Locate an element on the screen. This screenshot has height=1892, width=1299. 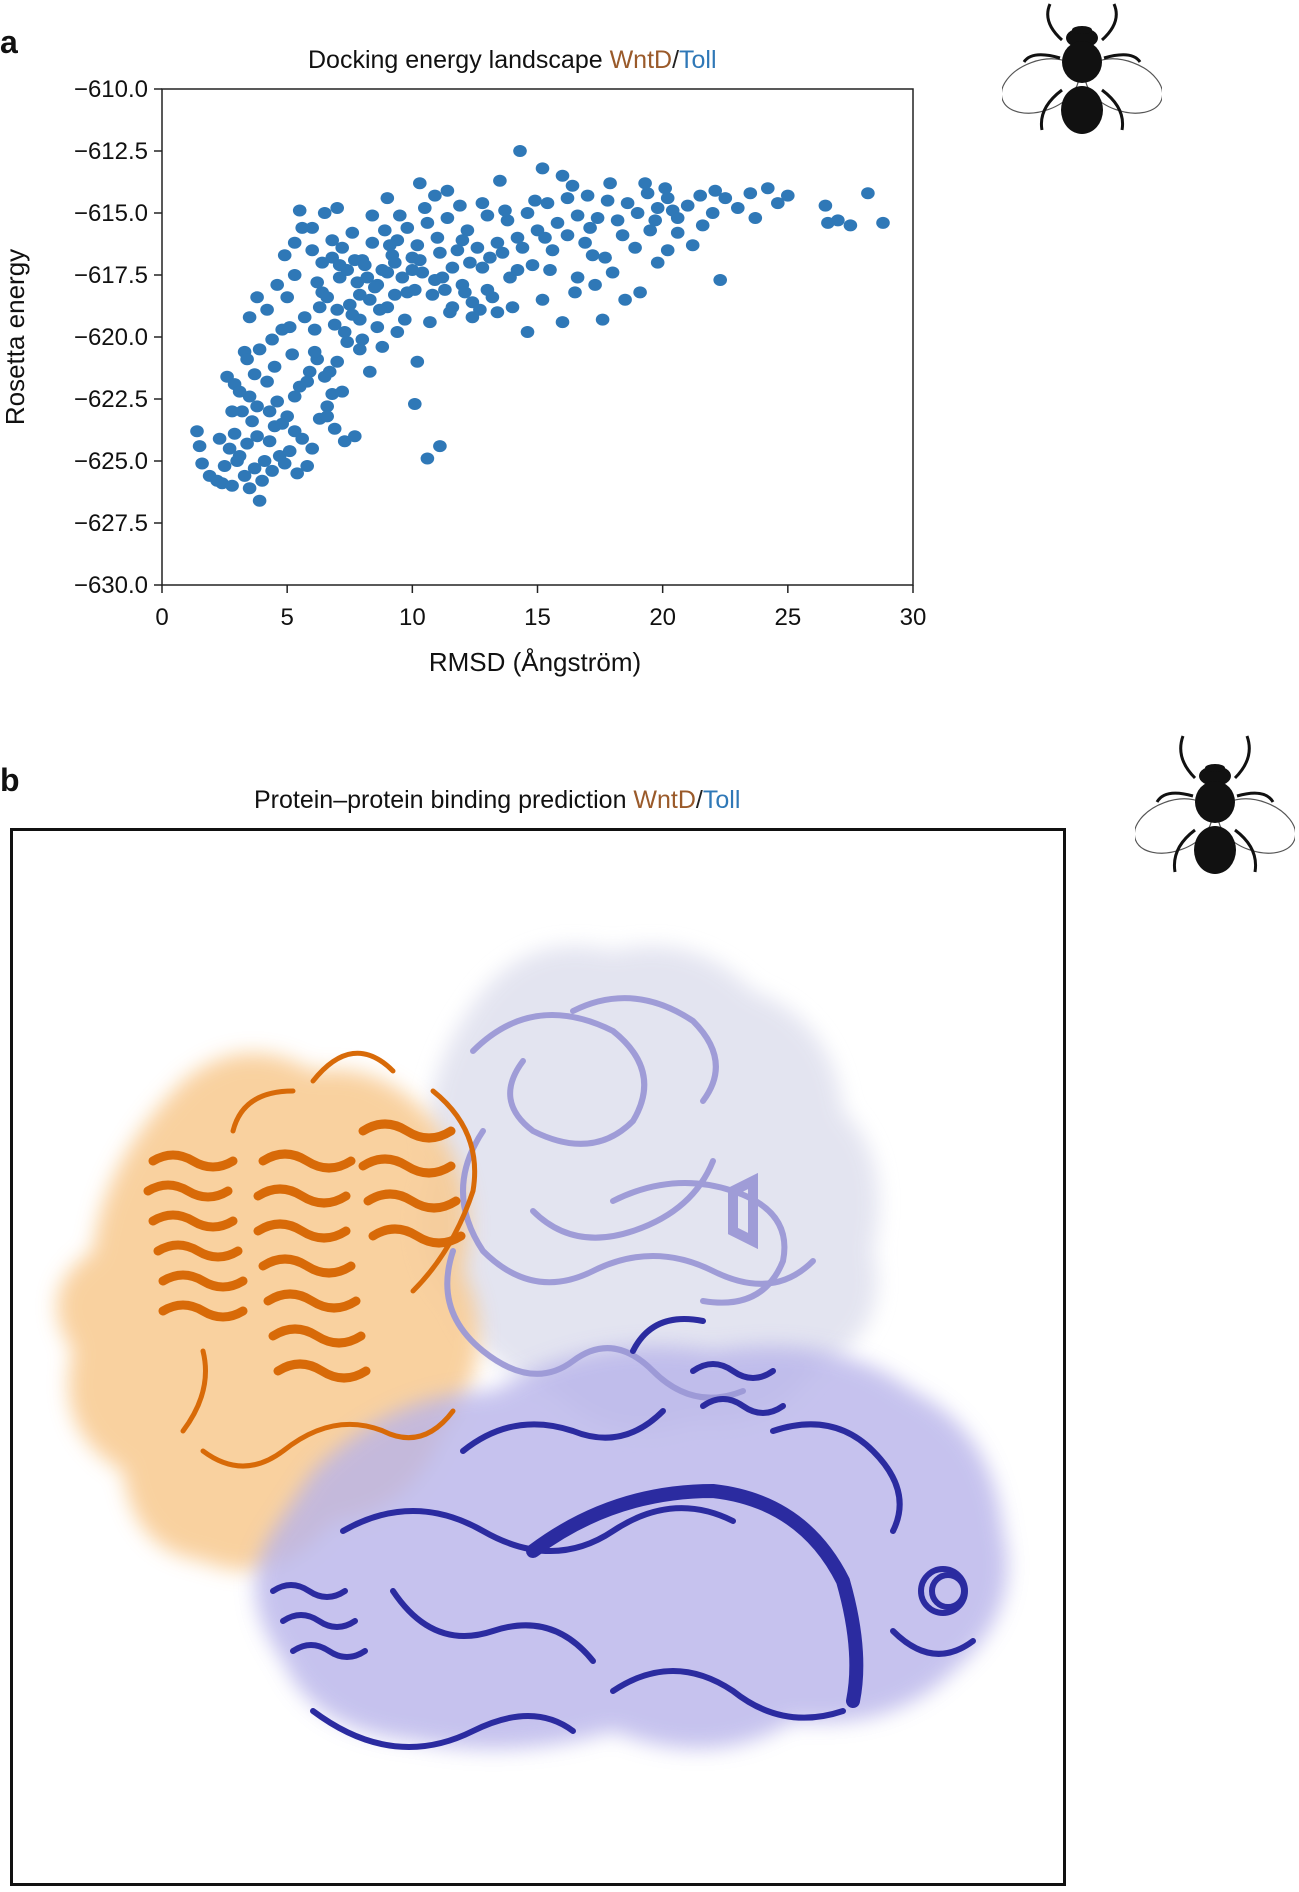
x-tick-label: 0 is located at coordinates (161, 617).